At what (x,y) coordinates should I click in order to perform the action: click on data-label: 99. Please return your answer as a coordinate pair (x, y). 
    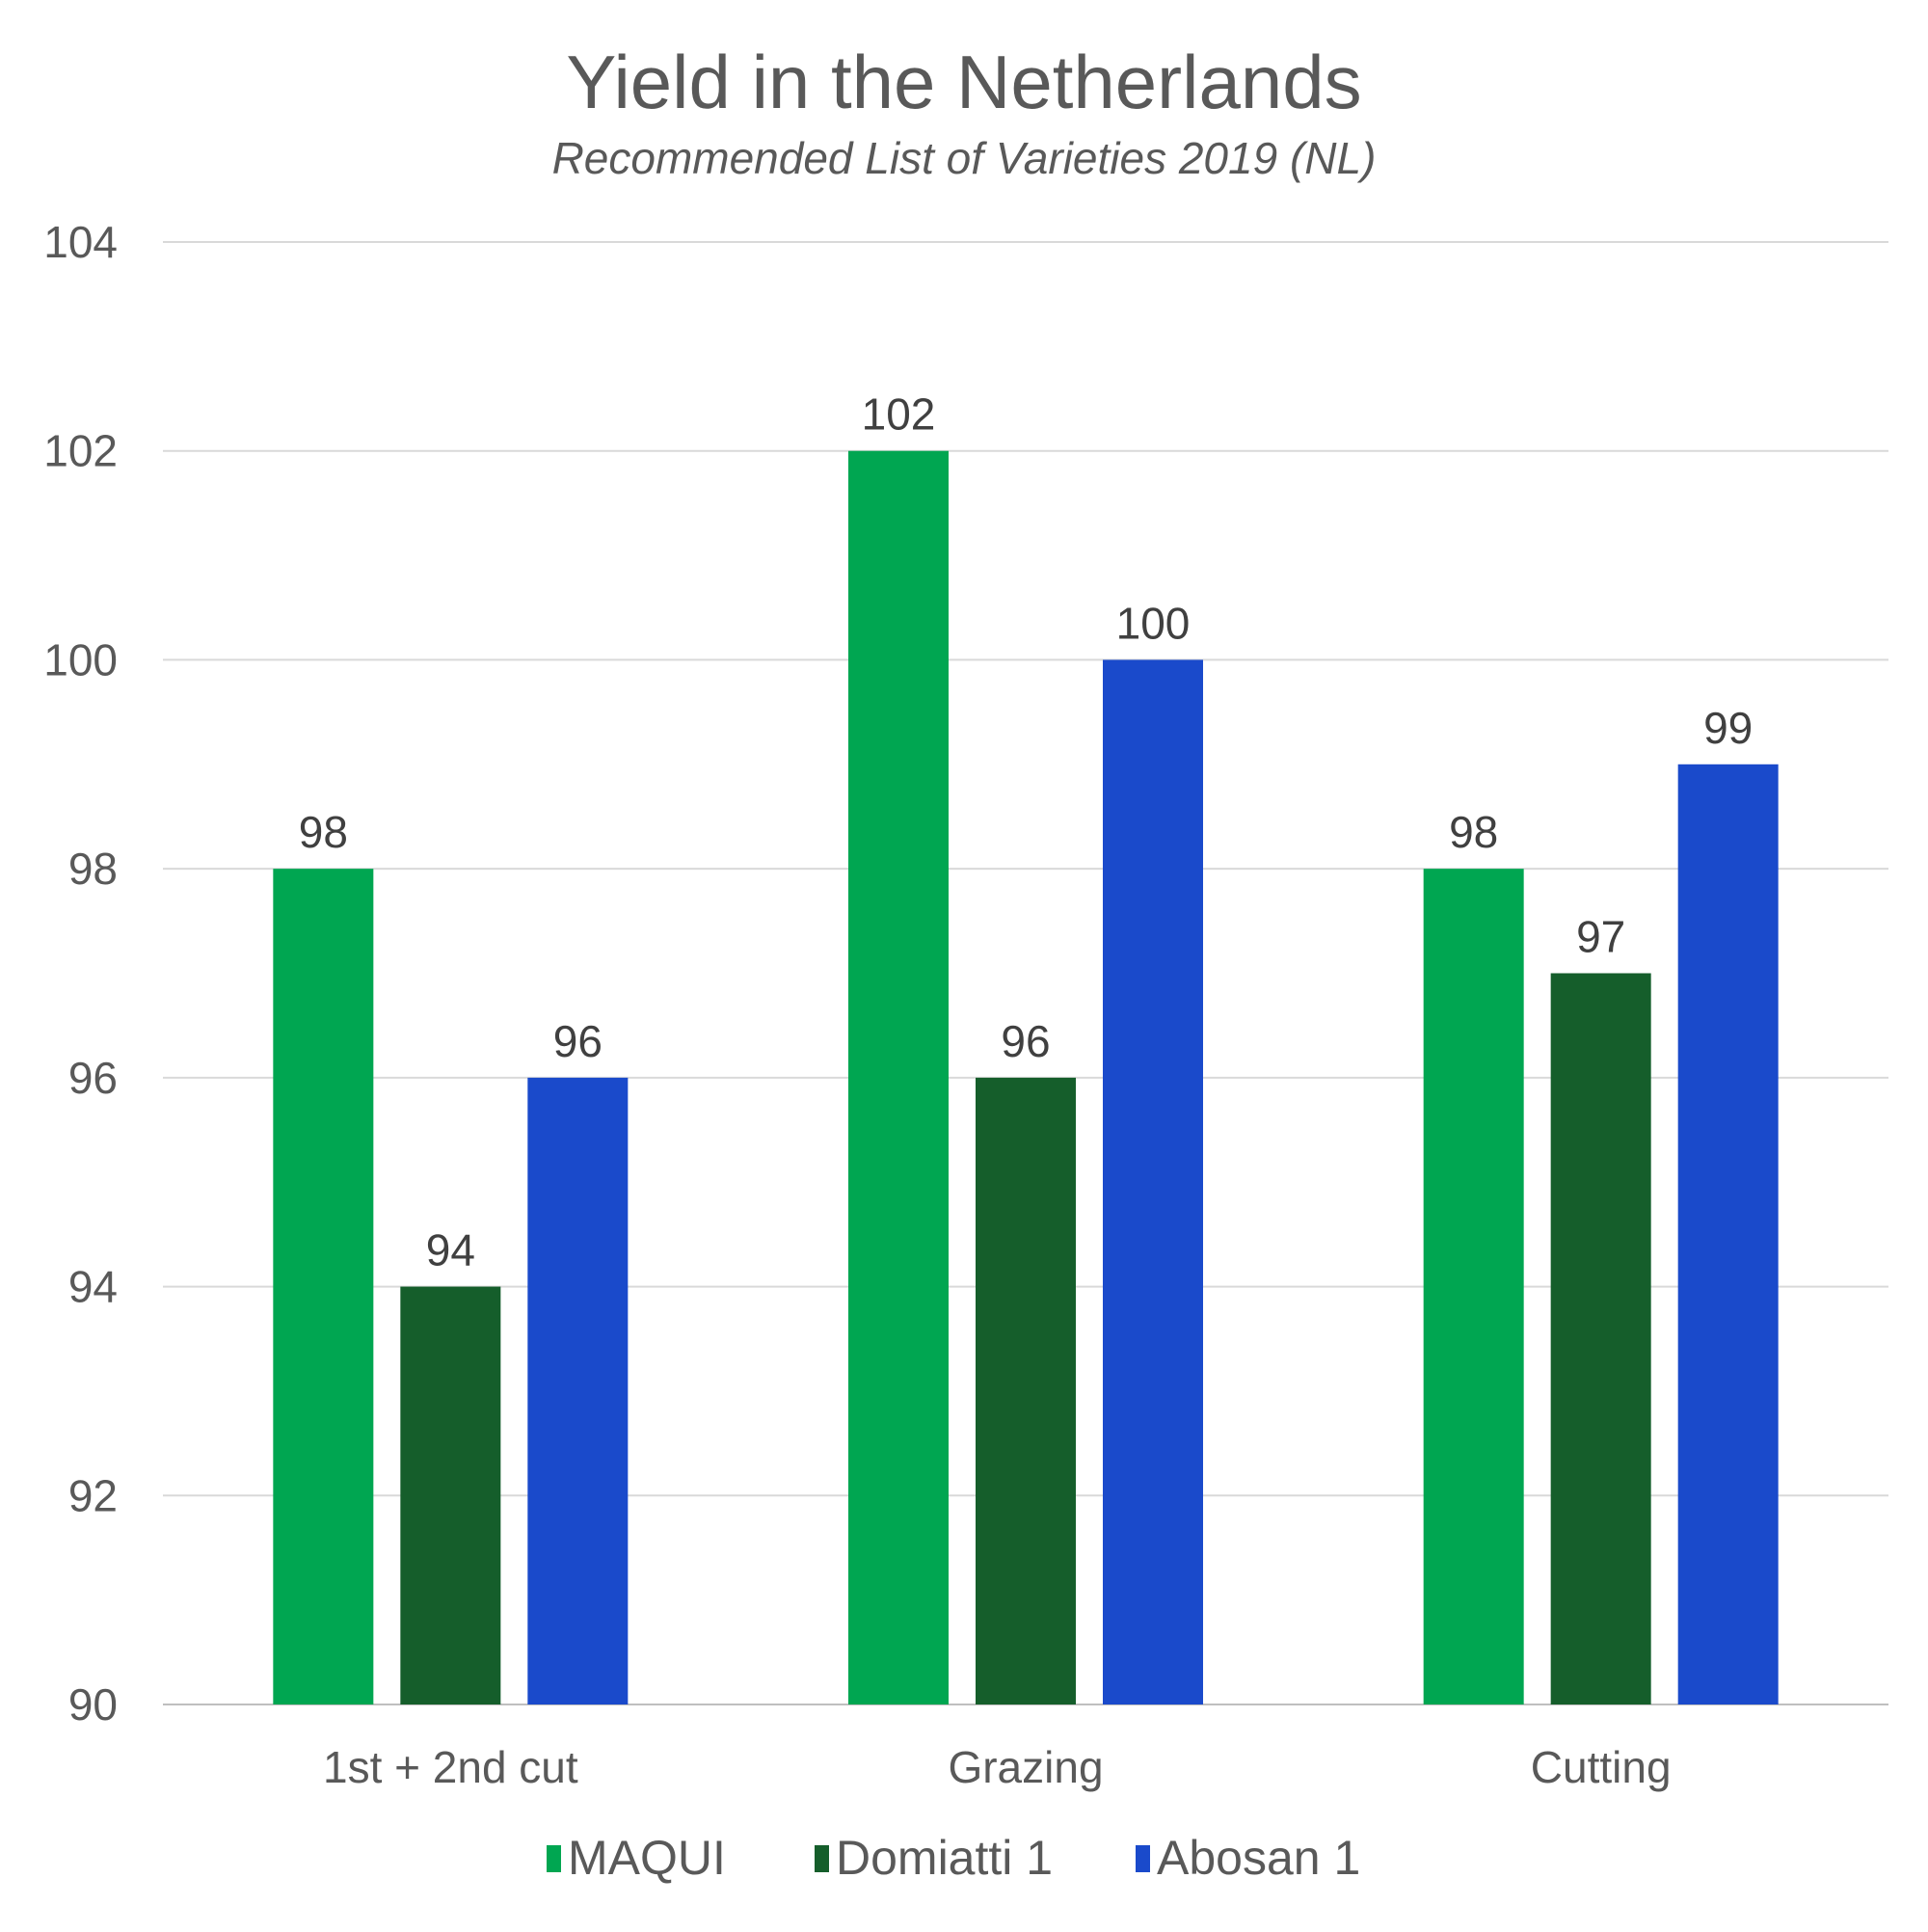
    Looking at the image, I should click on (1728, 728).